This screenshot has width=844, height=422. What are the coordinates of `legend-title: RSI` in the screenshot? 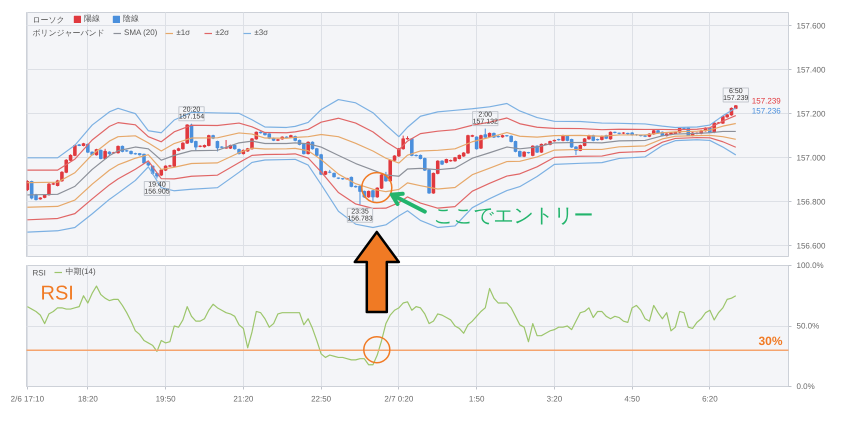 It's located at (57, 293).